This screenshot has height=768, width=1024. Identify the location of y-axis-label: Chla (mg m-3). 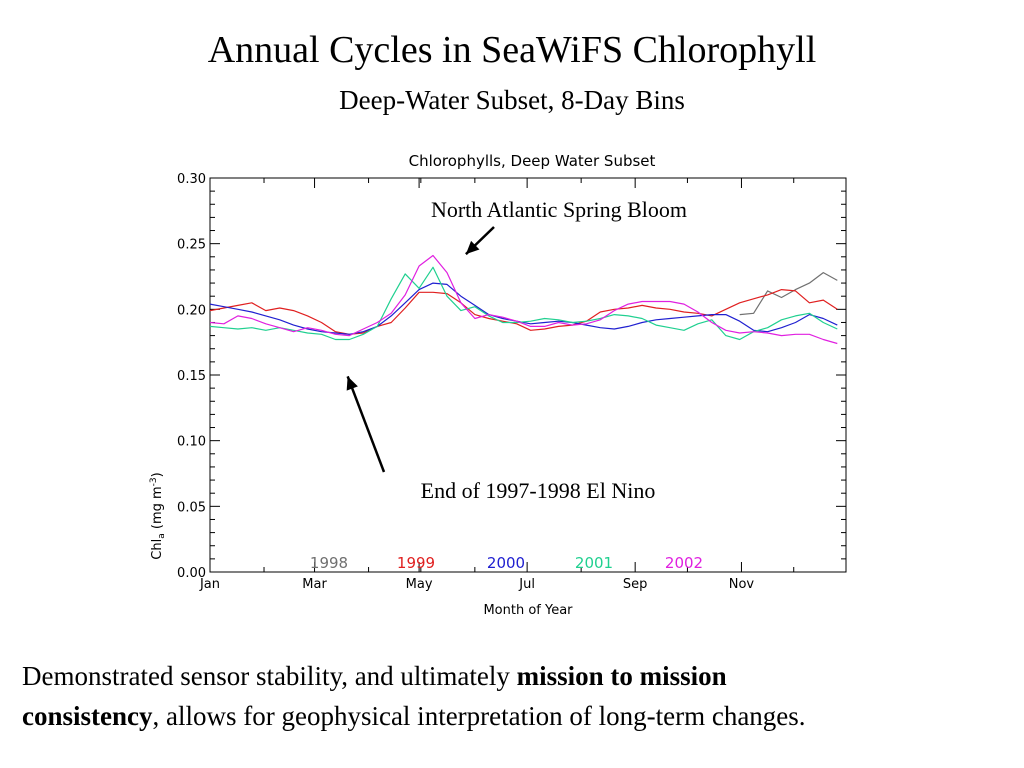
(158, 515).